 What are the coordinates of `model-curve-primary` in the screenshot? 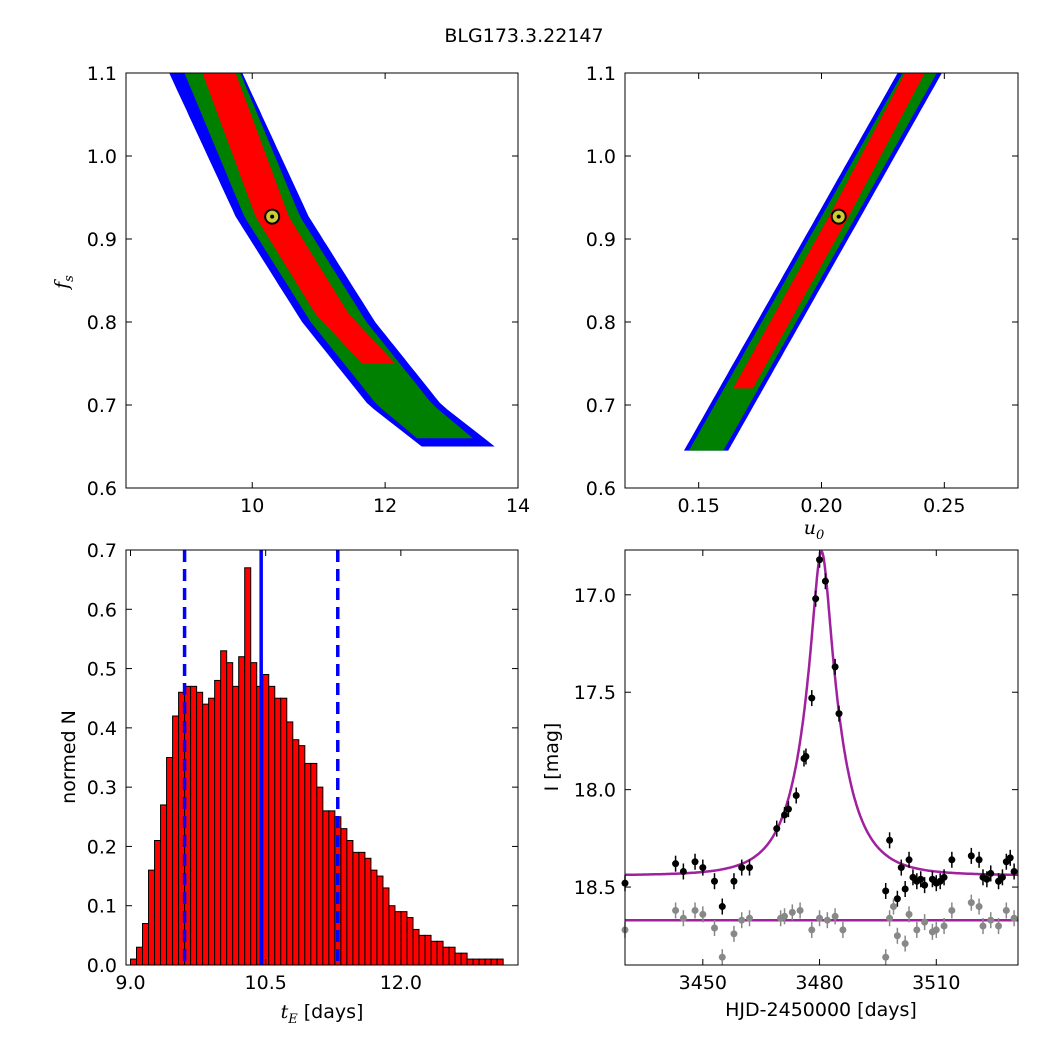 It's located at (821, 713).